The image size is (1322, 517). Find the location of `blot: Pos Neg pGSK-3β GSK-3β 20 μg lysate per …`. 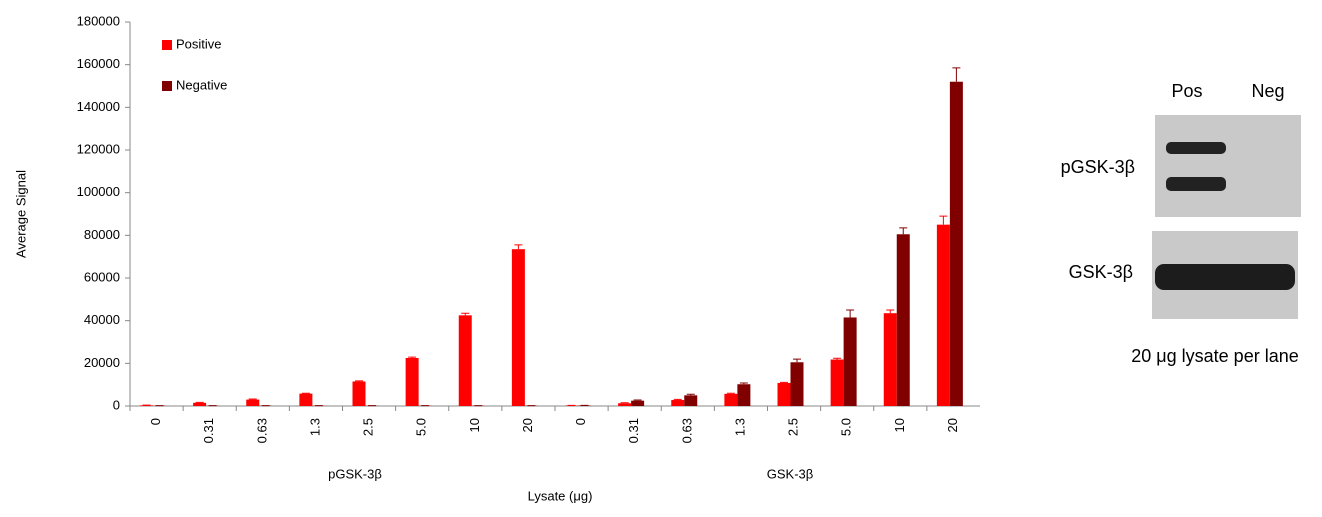

blot: Pos Neg pGSK-3β GSK-3β 20 μg lysate per … is located at coordinates (1181, 223).